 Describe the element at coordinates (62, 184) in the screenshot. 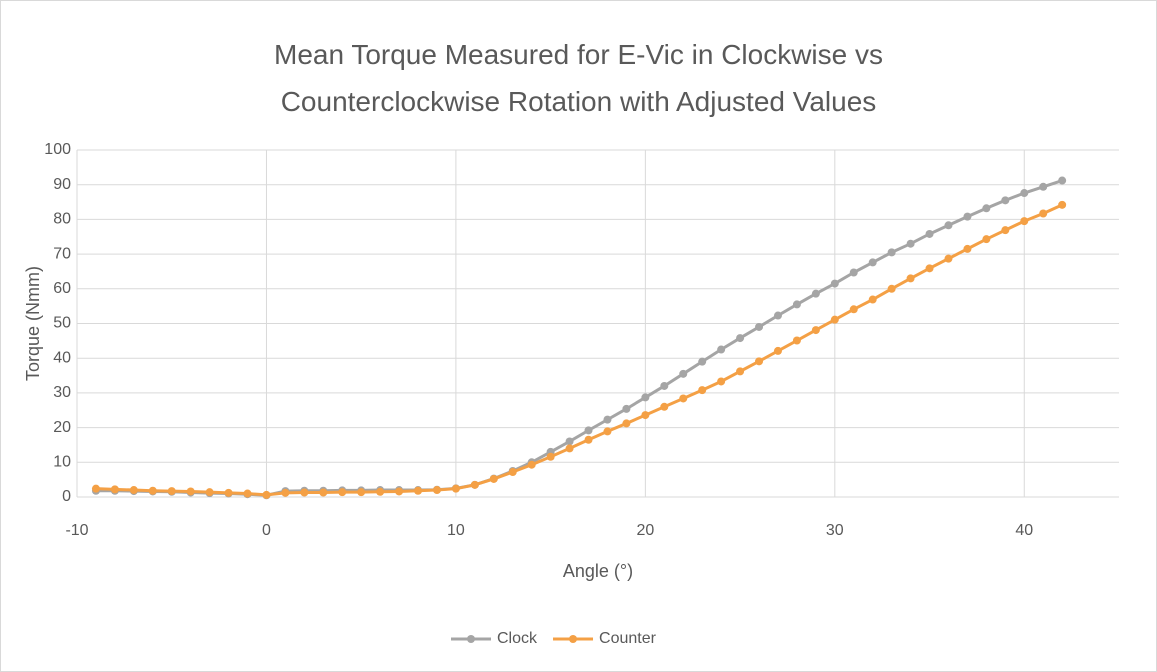

I see `y-tick-label: 90` at that location.